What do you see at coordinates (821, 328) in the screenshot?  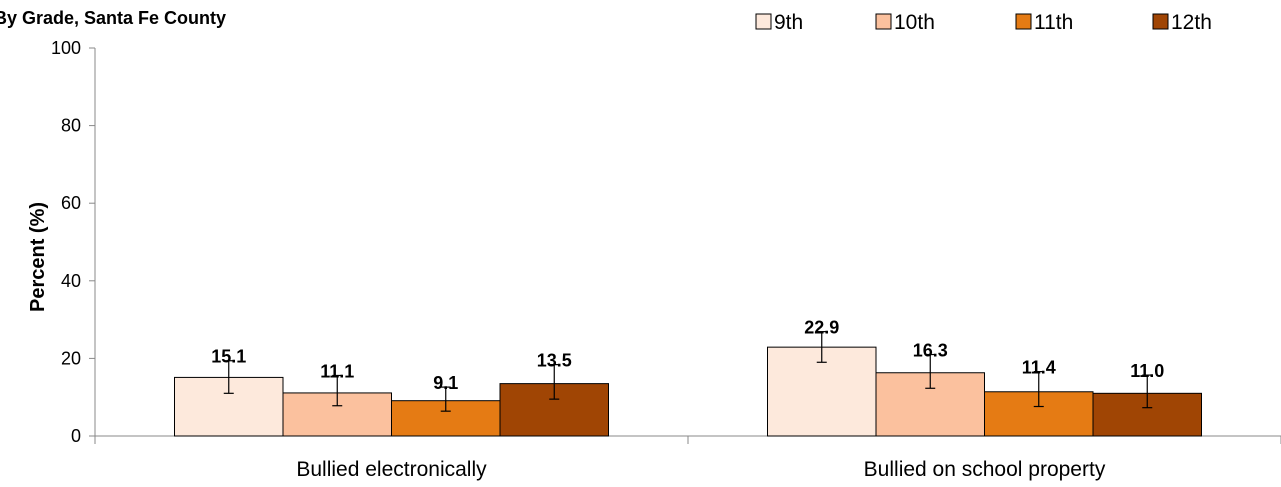 I see `data-label: 22.9` at bounding box center [821, 328].